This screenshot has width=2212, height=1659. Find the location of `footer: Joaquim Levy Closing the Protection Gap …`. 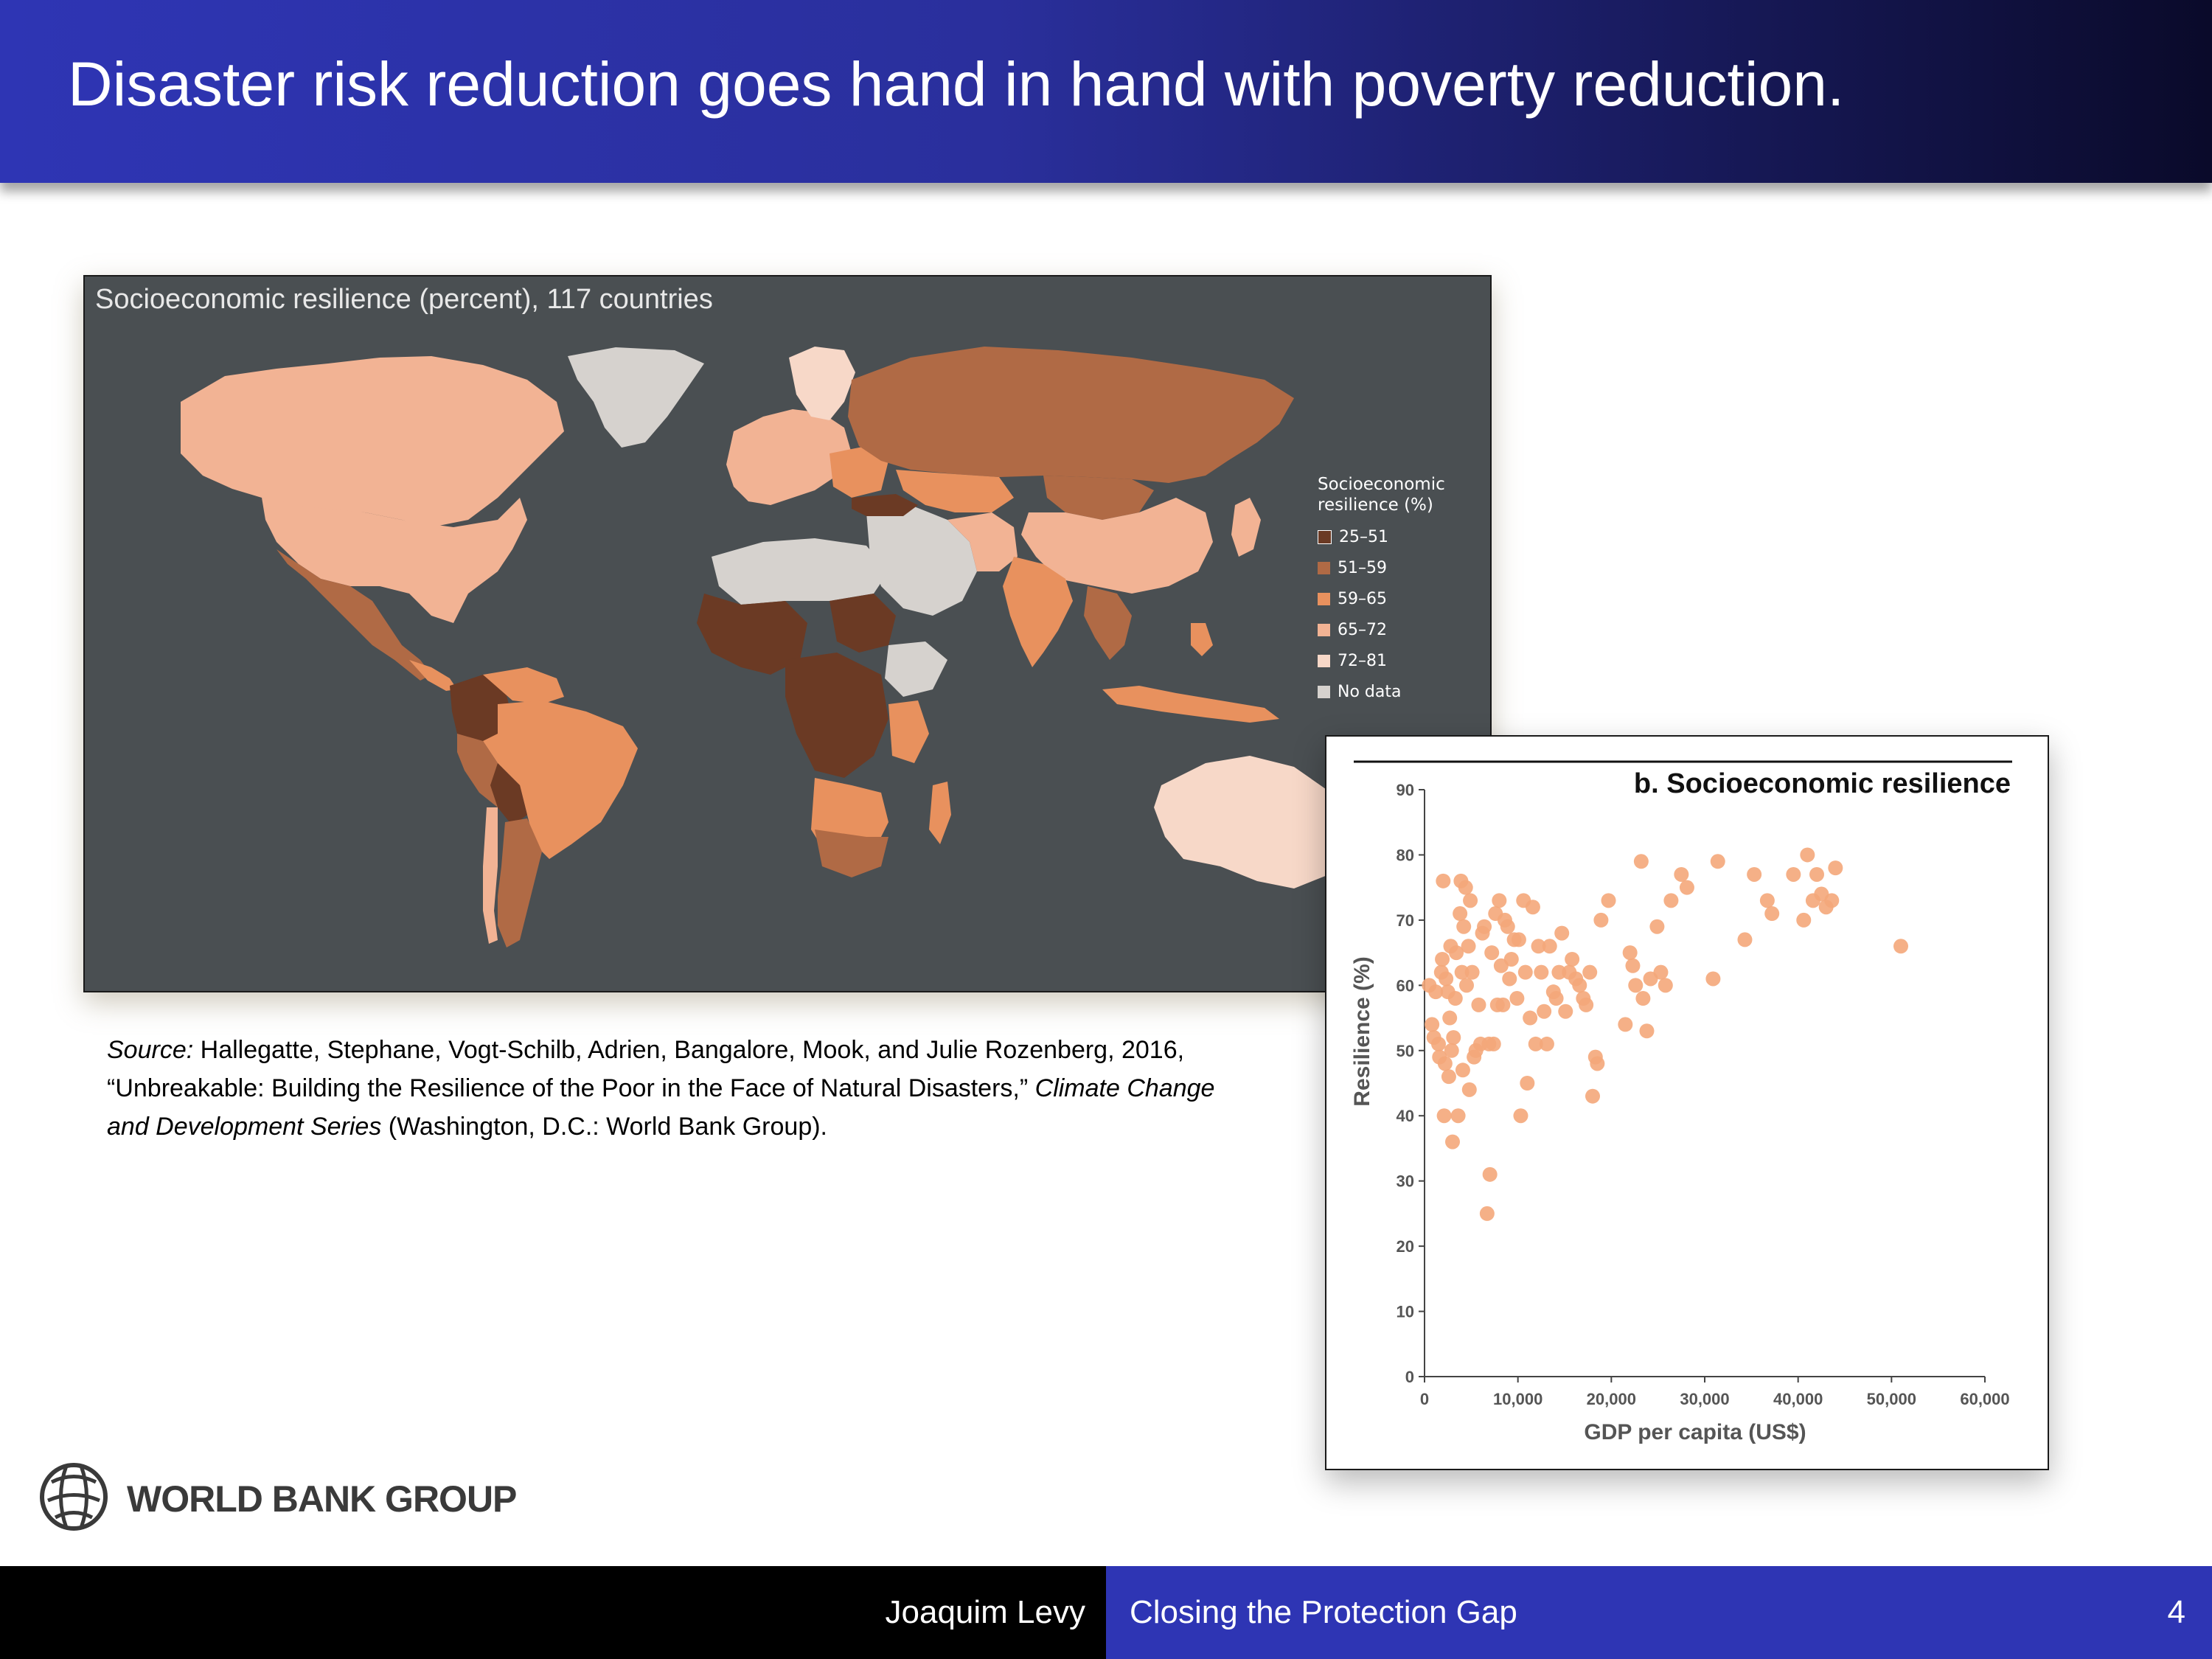

footer: Joaquim Levy Closing the Protection Gap … is located at coordinates (1106, 1612).